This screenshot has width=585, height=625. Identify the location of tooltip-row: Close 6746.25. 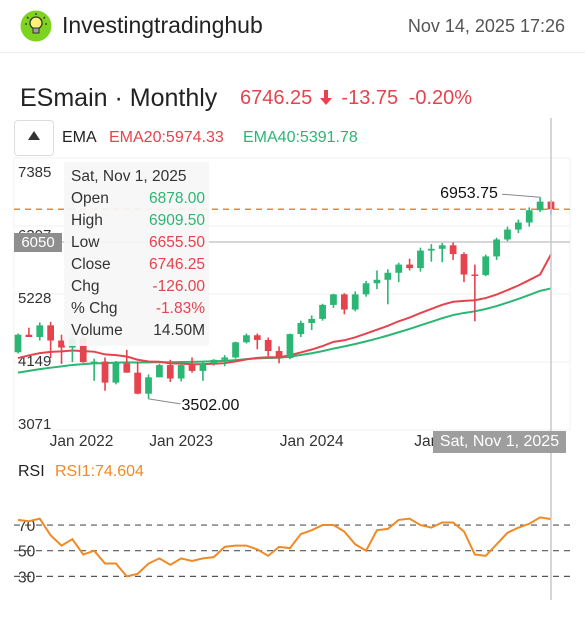
(138, 267).